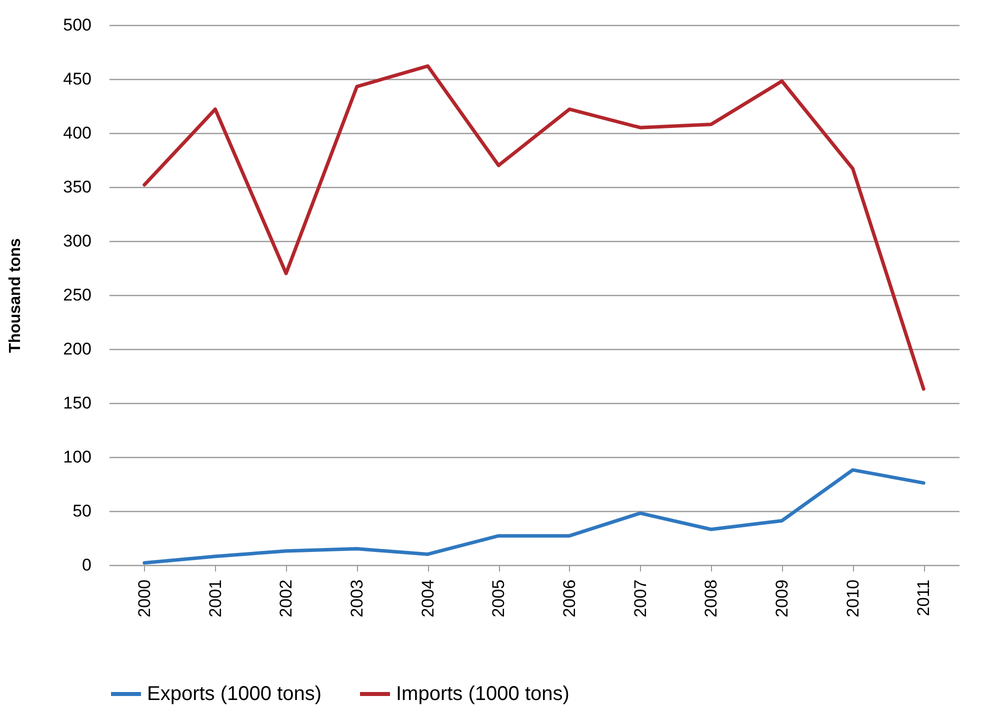 The height and width of the screenshot is (724, 987). What do you see at coordinates (77, 79) in the screenshot?
I see `y-tick-label: 450` at bounding box center [77, 79].